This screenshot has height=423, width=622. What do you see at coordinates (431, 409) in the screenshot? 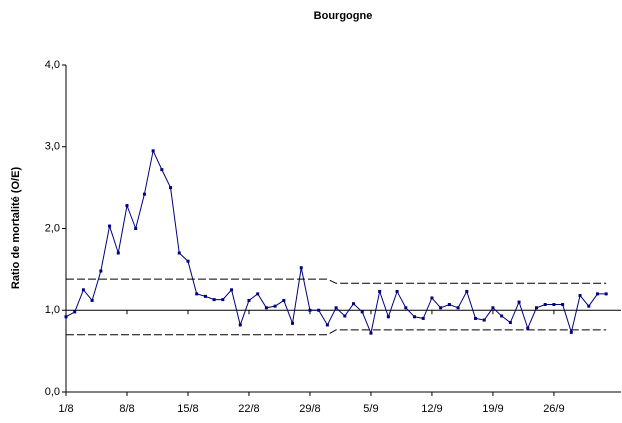
I see `x-tick-label: 12/9` at bounding box center [431, 409].